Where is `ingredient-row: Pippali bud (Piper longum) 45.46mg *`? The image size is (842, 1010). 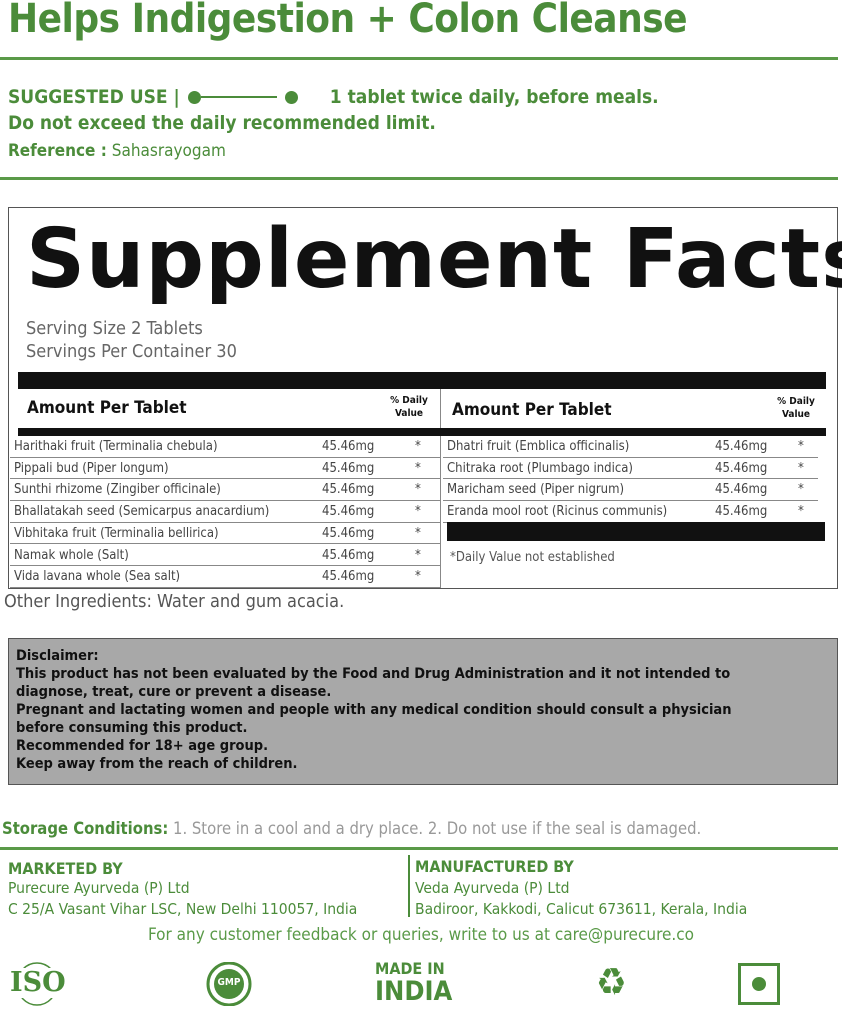 ingredient-row: Pippali bud (Piper longum) 45.46mg * is located at coordinates (225, 469).